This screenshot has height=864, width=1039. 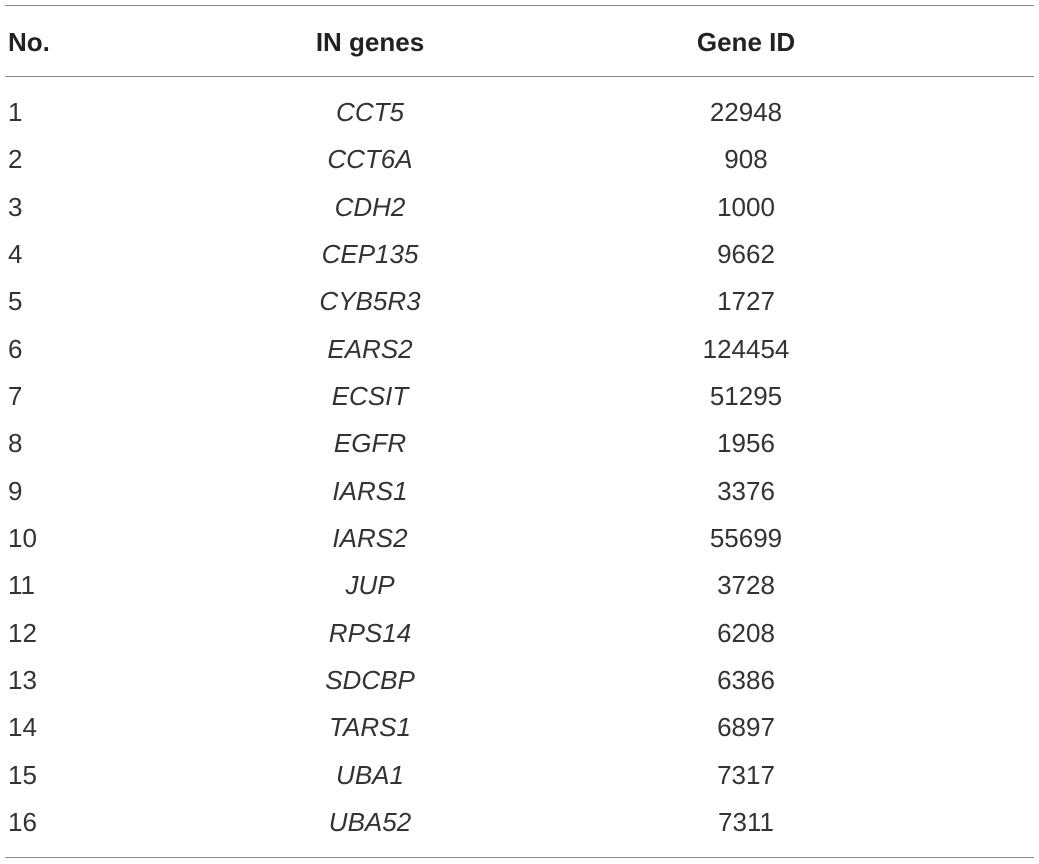 I want to click on table-cell: 3, so click(x=15, y=206).